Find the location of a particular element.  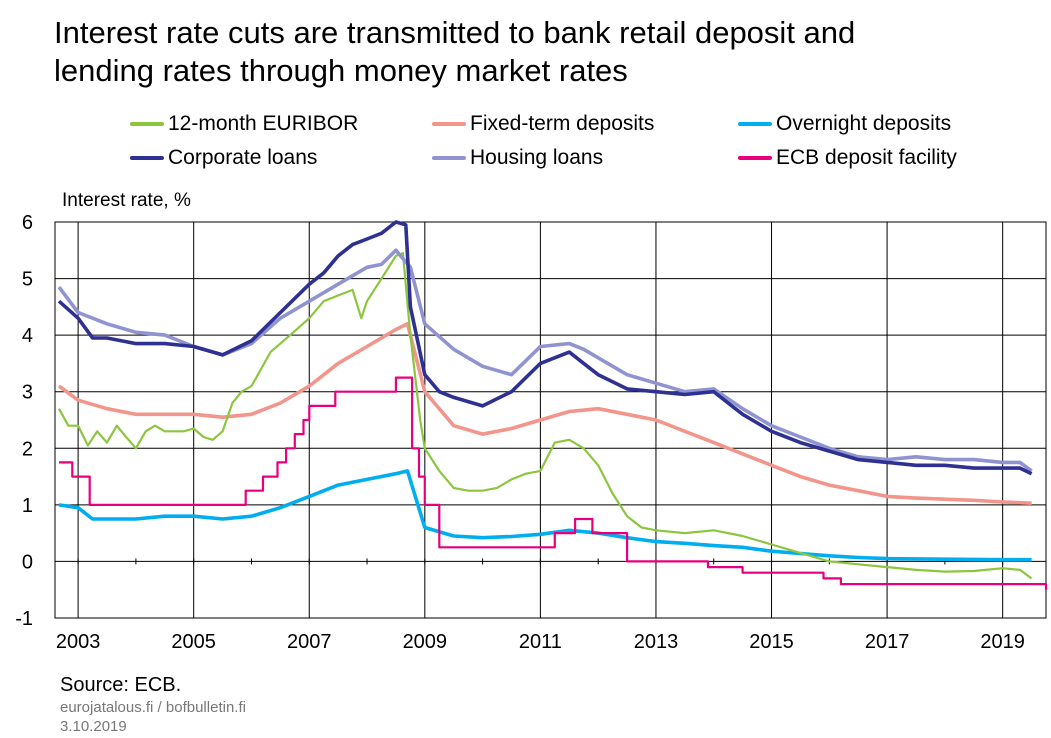

x-tick-label-2: 2007 is located at coordinates (309, 642).